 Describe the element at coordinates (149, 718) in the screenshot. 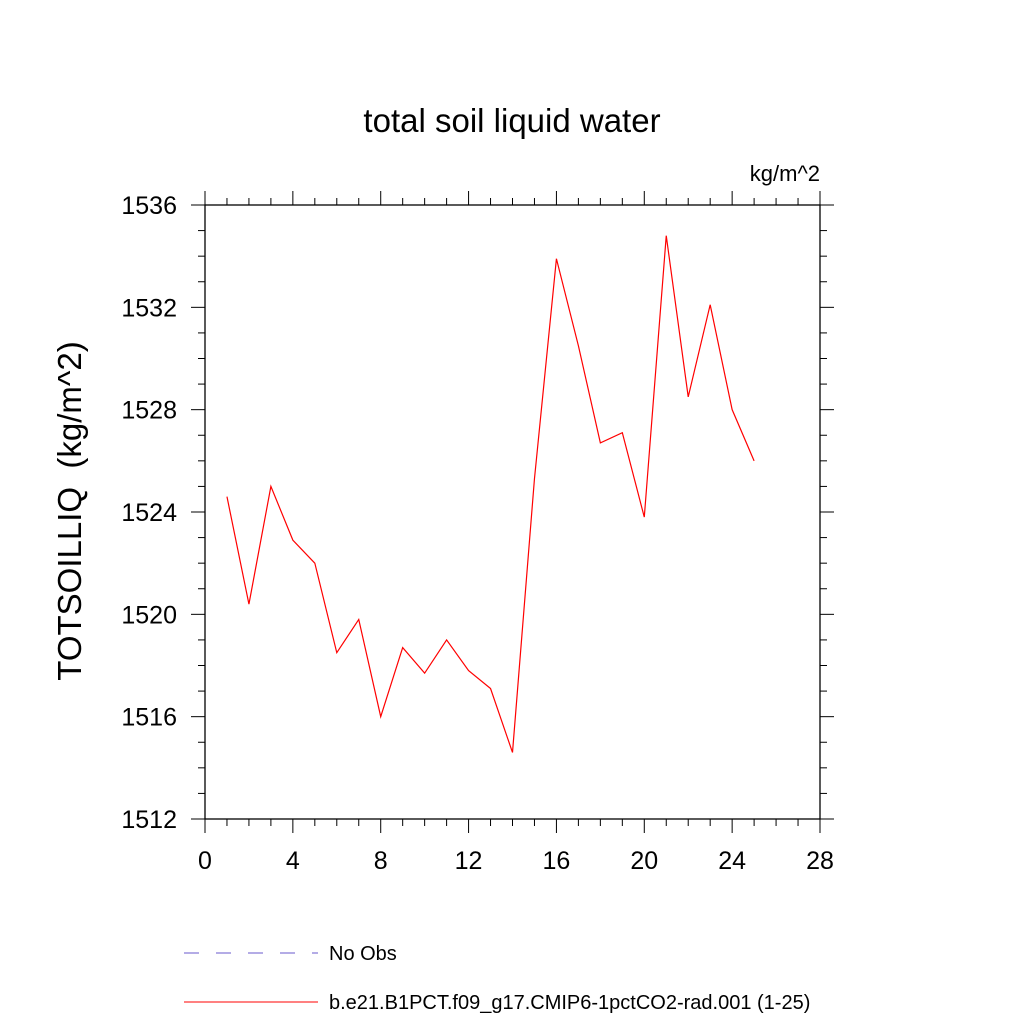

I see `y-tick-label: 1516` at that location.